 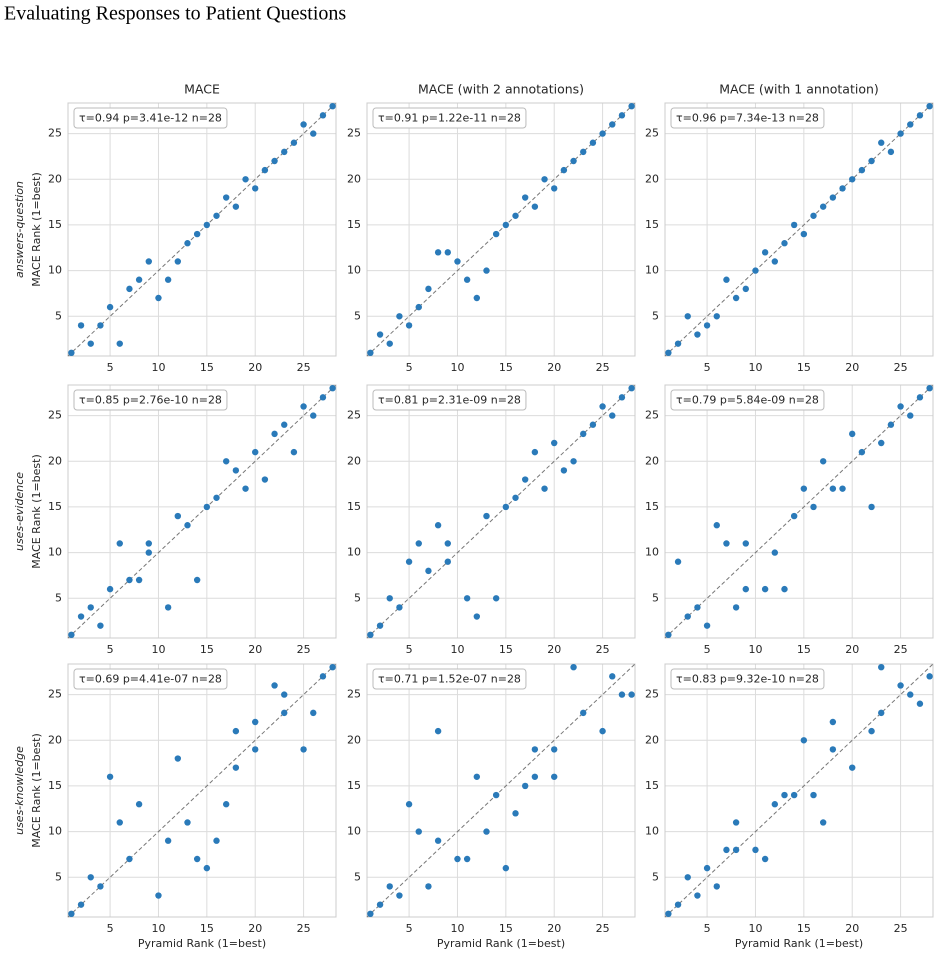 I want to click on y-tick-label: 25, so click(x=652, y=694).